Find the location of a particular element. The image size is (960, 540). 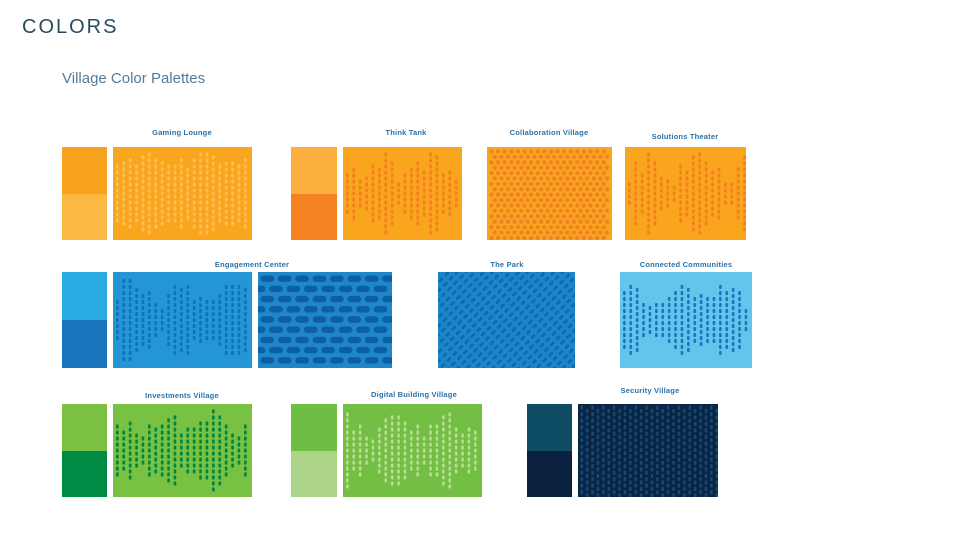

digital-building-village-swatch-top is located at coordinates (314, 427).